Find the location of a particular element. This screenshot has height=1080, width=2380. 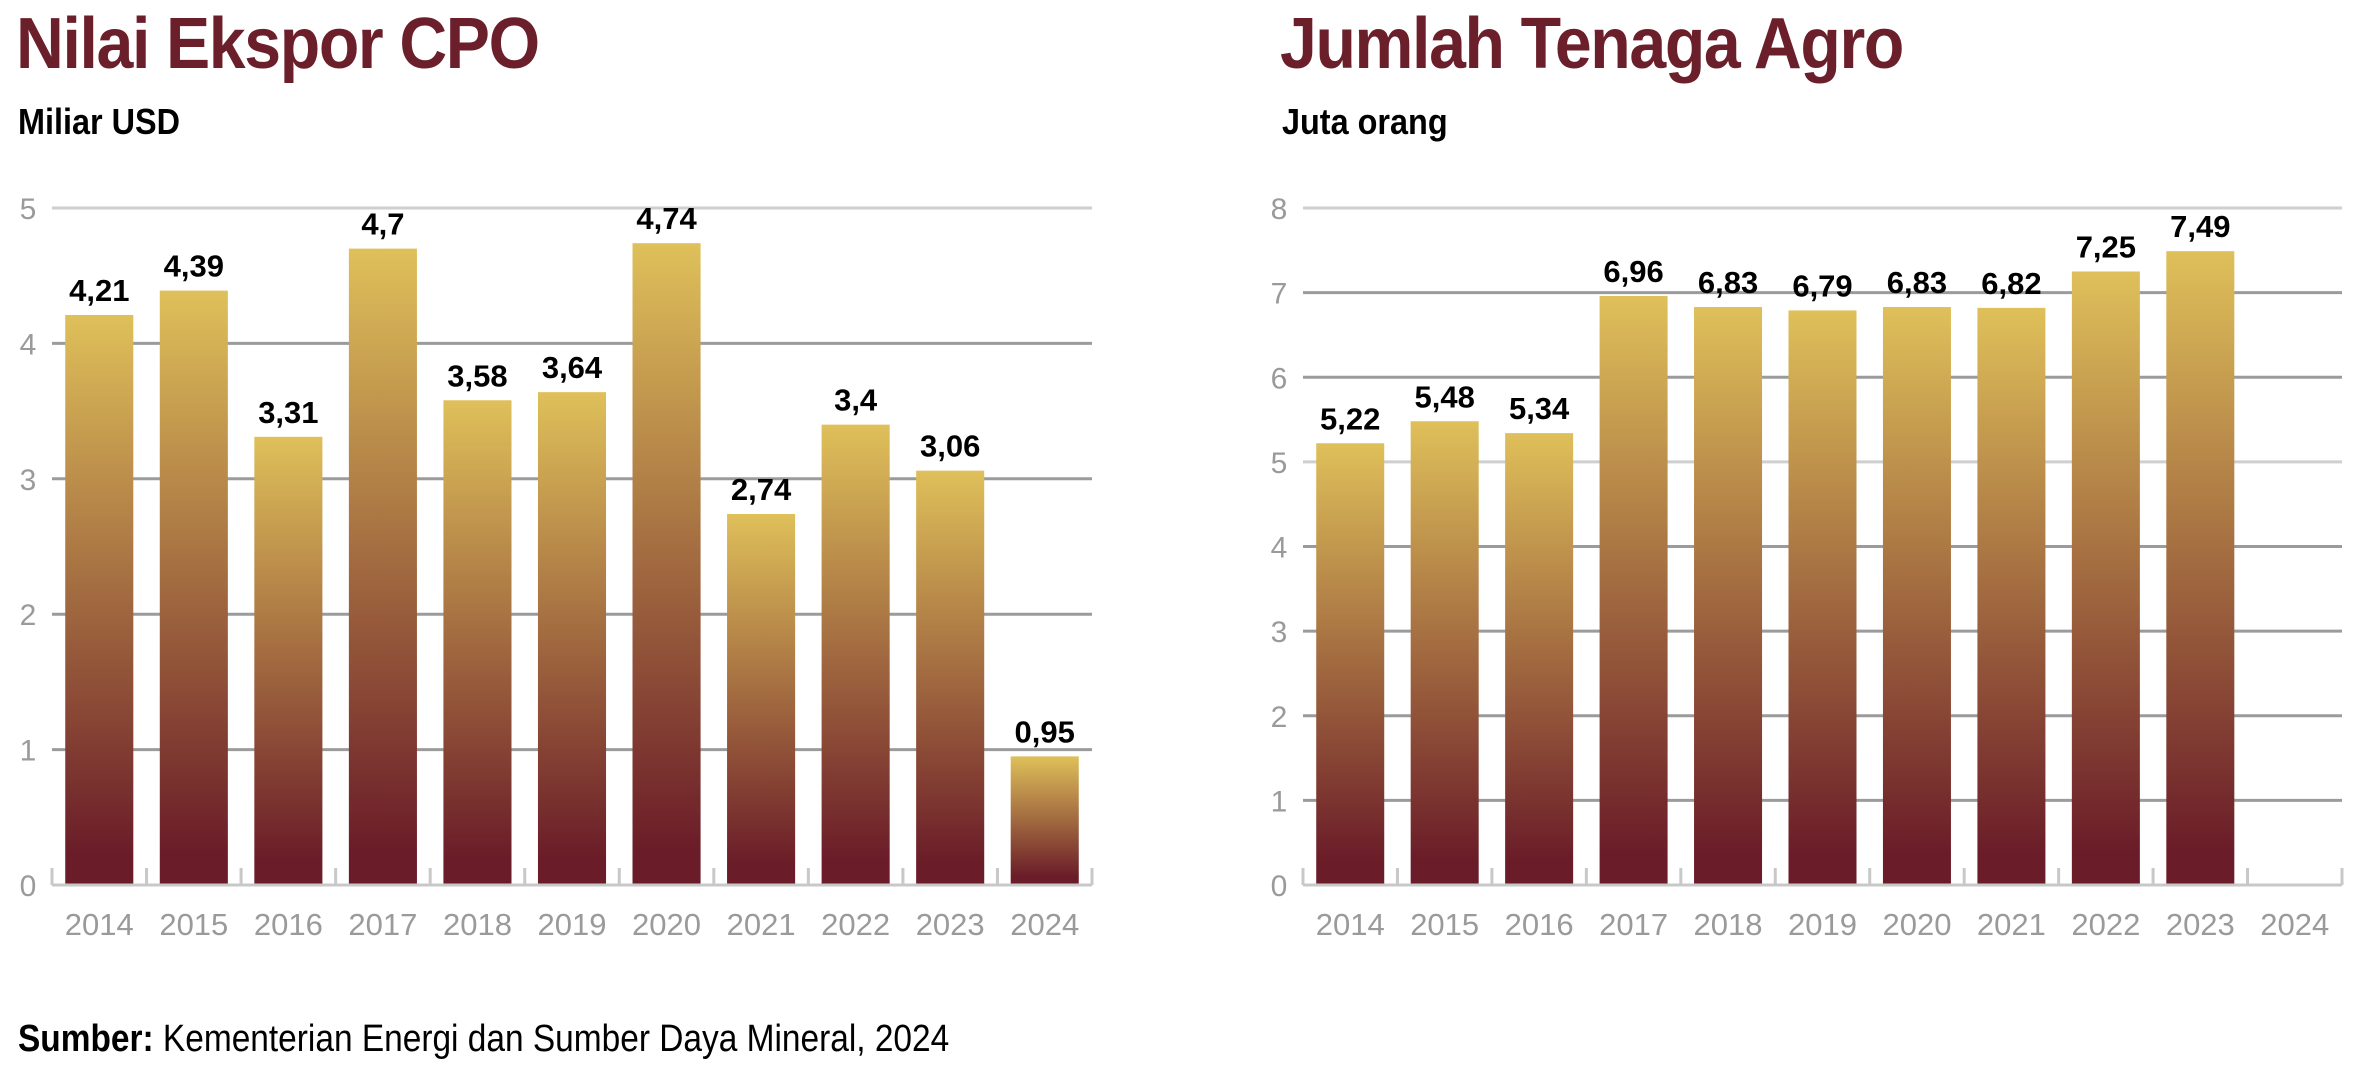

y-tick-label: 7 is located at coordinates (1279, 294).